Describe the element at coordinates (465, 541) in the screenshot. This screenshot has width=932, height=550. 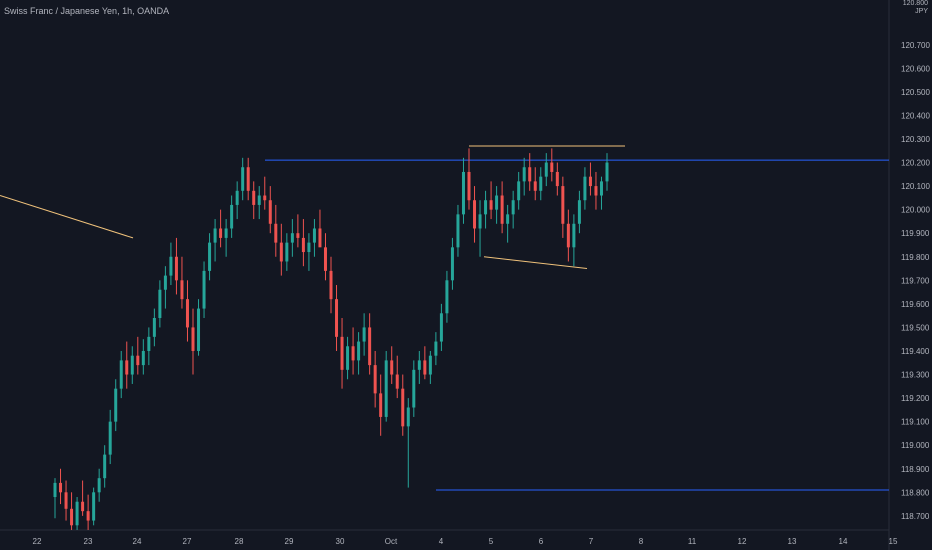
I see `time-axis: 22 23 24 27 28 29 30 Oct 4 5 6 7 8 11 12 13 14 15` at that location.